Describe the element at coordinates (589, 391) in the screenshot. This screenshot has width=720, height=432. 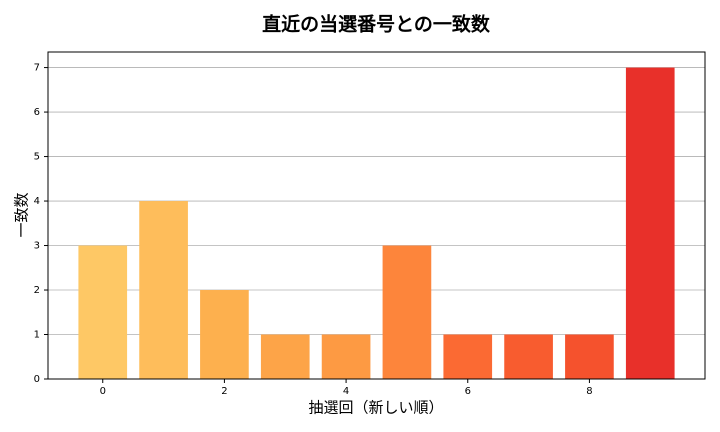
I see `x-tick-label: 8` at that location.